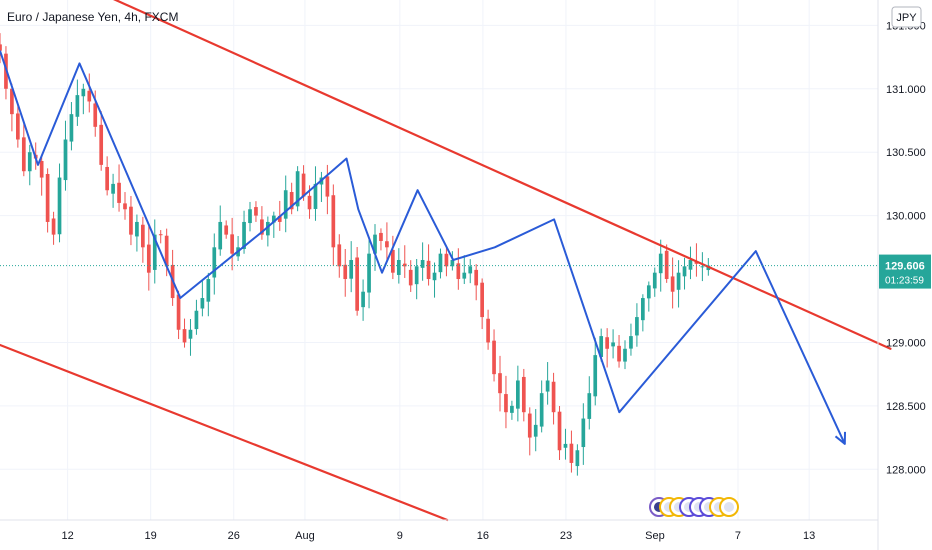 Image resolution: width=932 pixels, height=550 pixels. What do you see at coordinates (906, 470) in the screenshot?
I see `y-tick-label: 128.000` at bounding box center [906, 470].